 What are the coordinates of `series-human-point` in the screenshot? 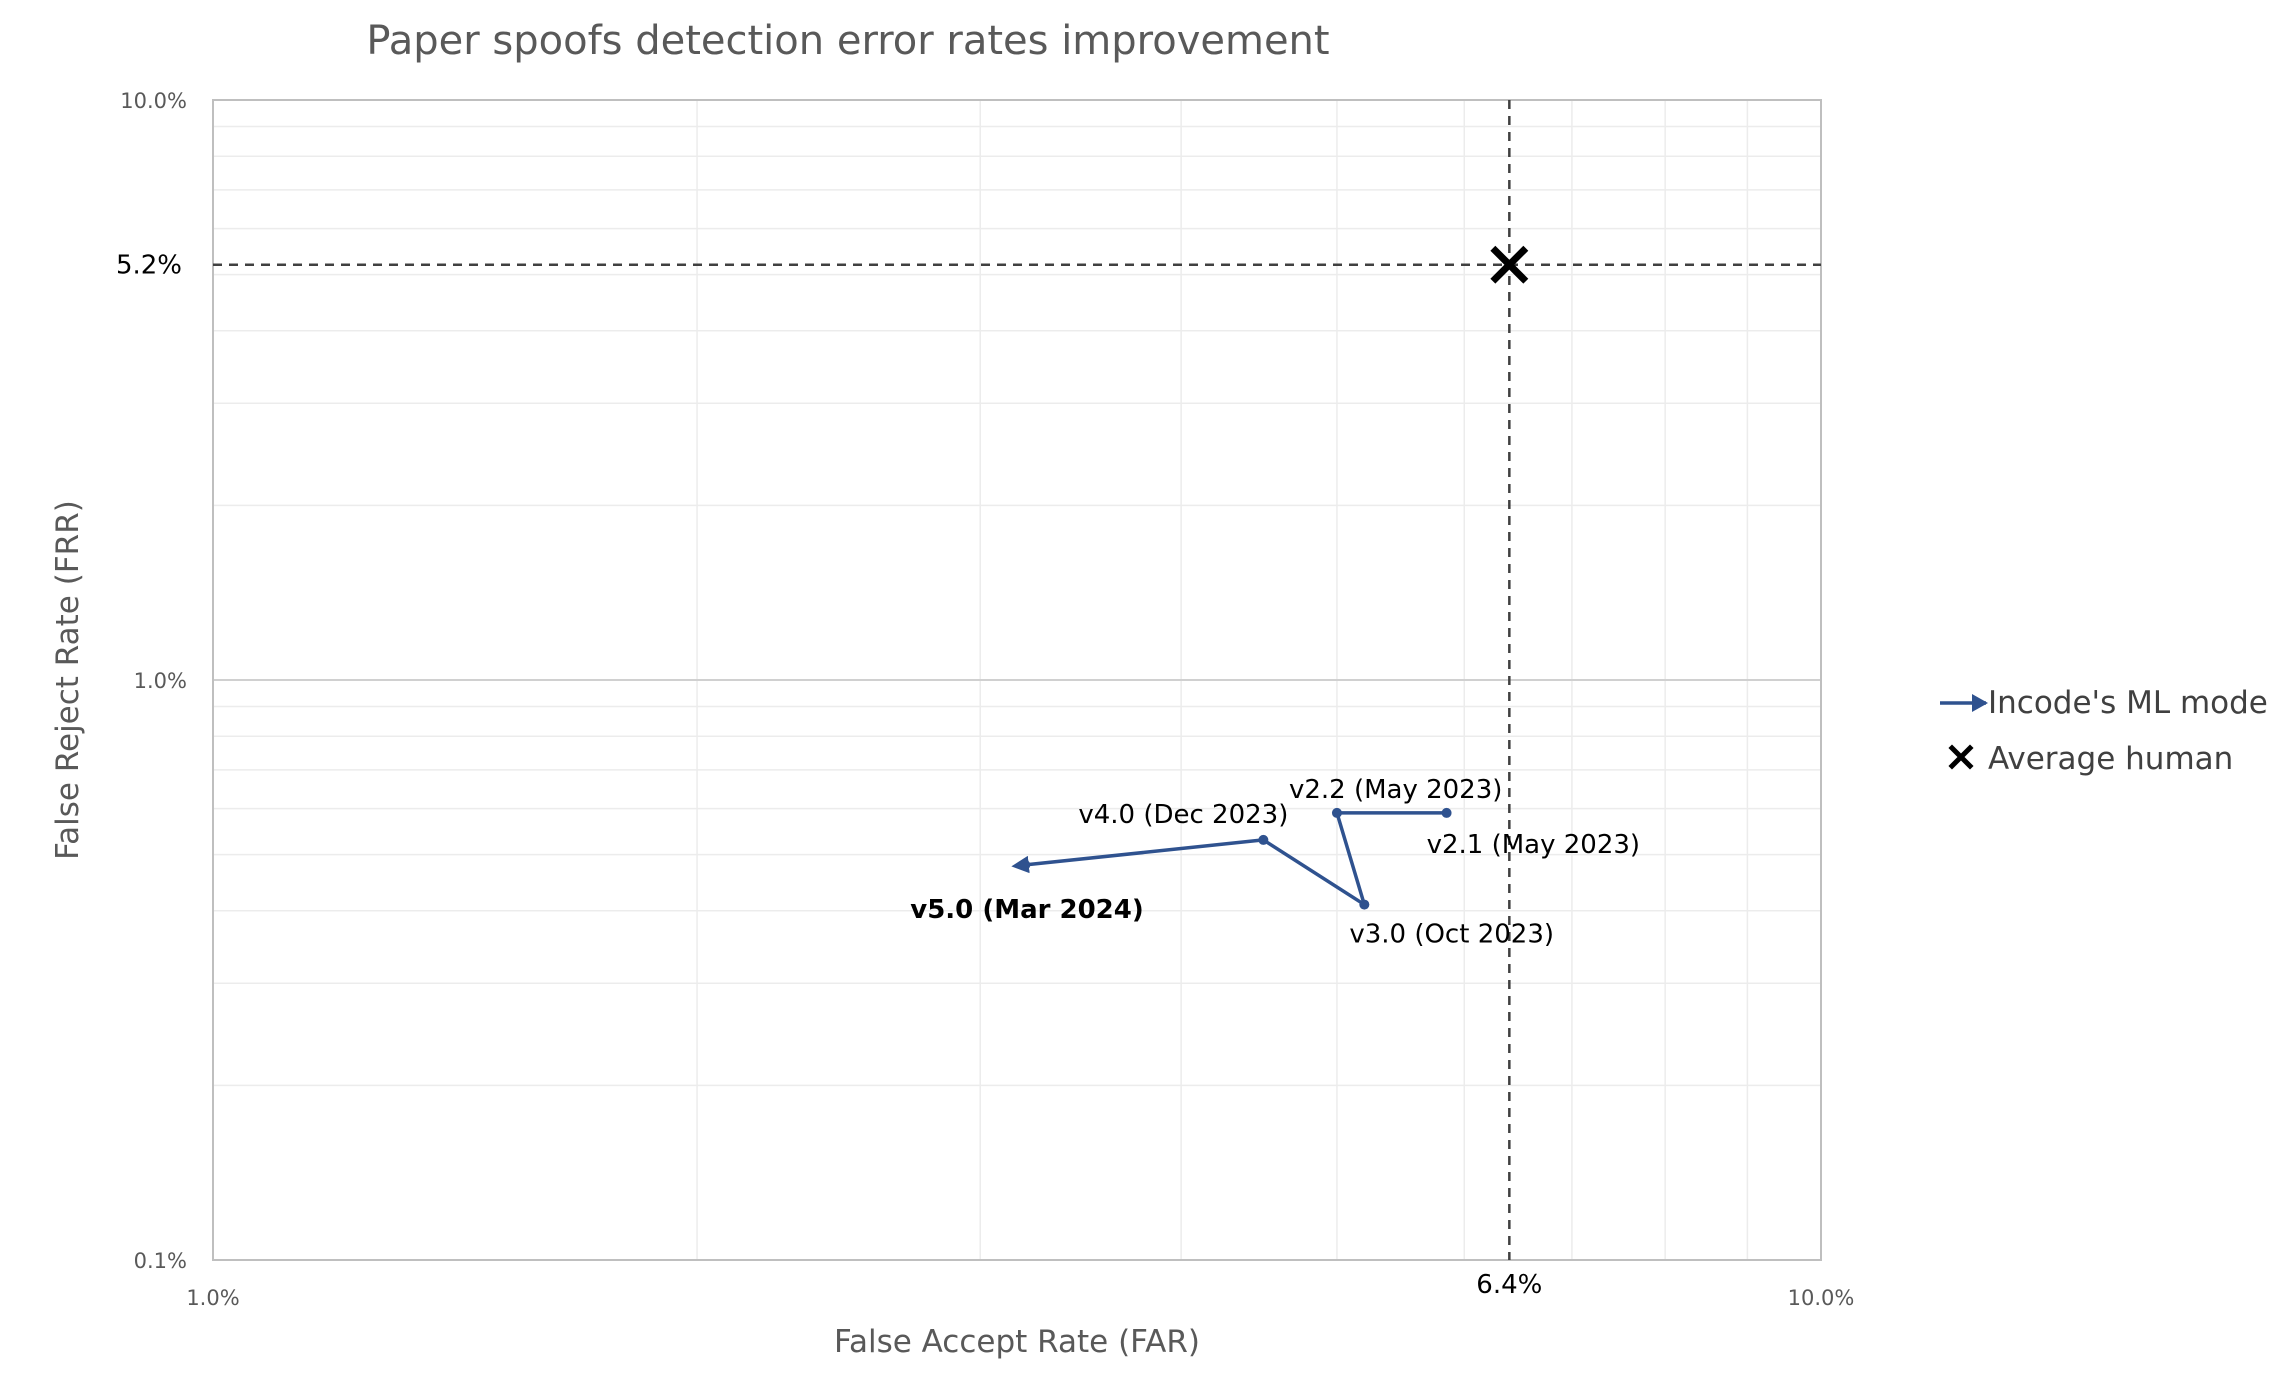 It's located at (1509, 264).